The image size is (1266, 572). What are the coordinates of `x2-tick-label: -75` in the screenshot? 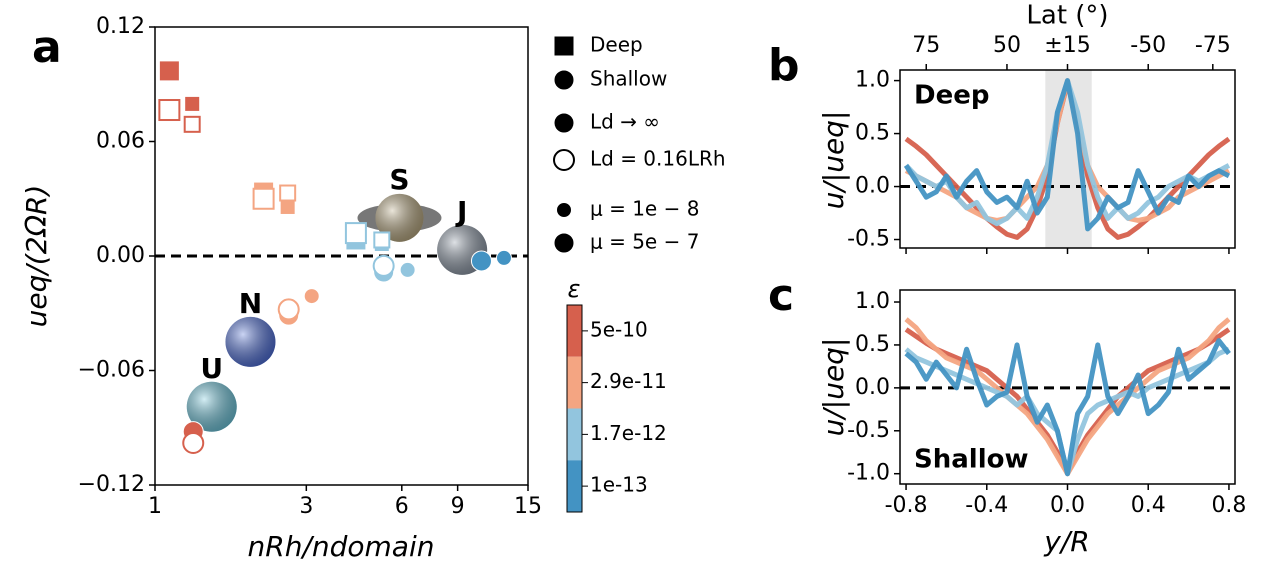 It's located at (1213, 45).